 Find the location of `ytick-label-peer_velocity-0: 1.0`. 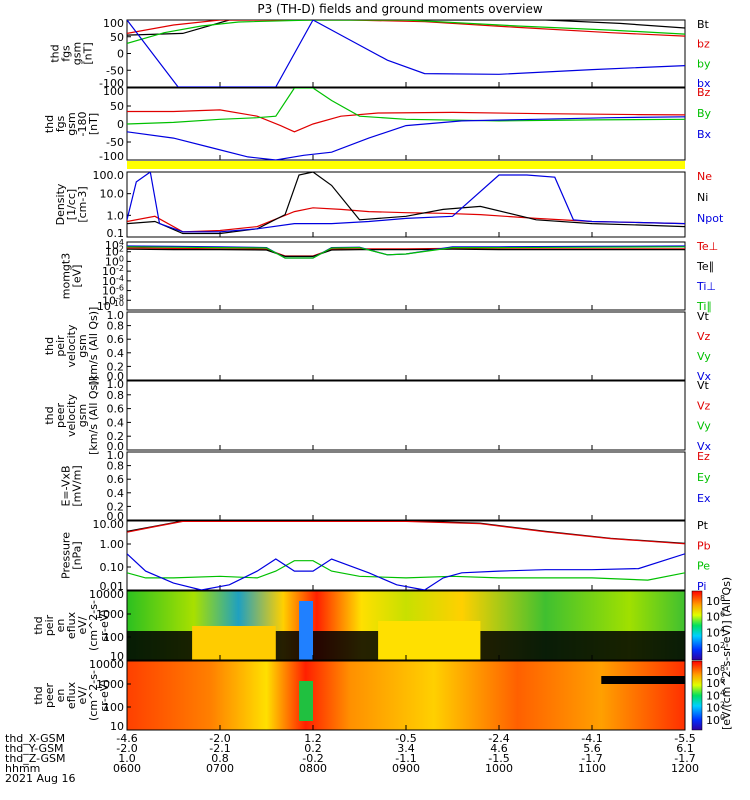

ytick-label-peer_velocity-0: 1.0 is located at coordinates (116, 384).